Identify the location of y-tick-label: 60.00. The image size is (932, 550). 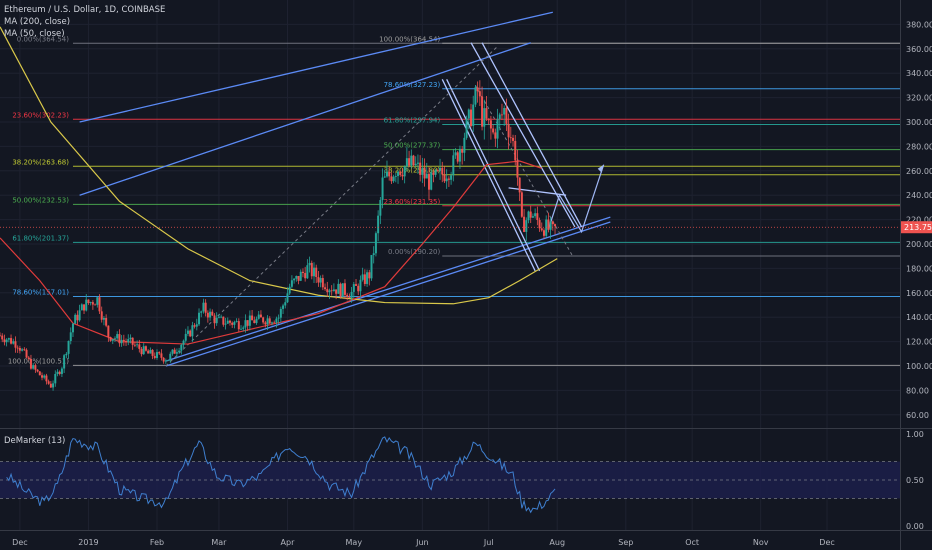
(917, 415).